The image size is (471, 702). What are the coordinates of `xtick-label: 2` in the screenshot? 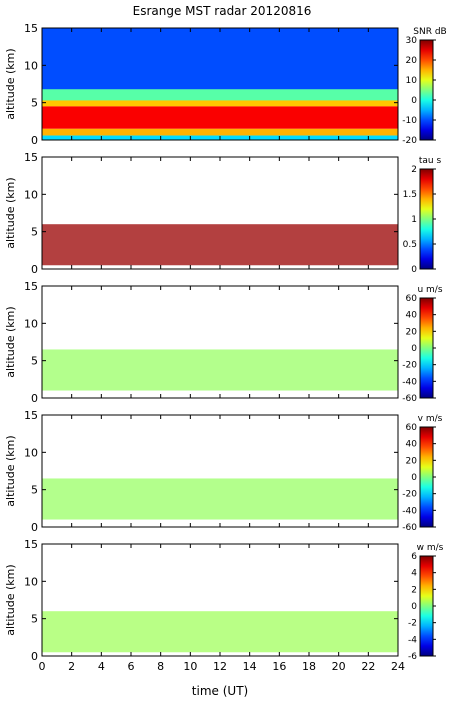 It's located at (71, 666).